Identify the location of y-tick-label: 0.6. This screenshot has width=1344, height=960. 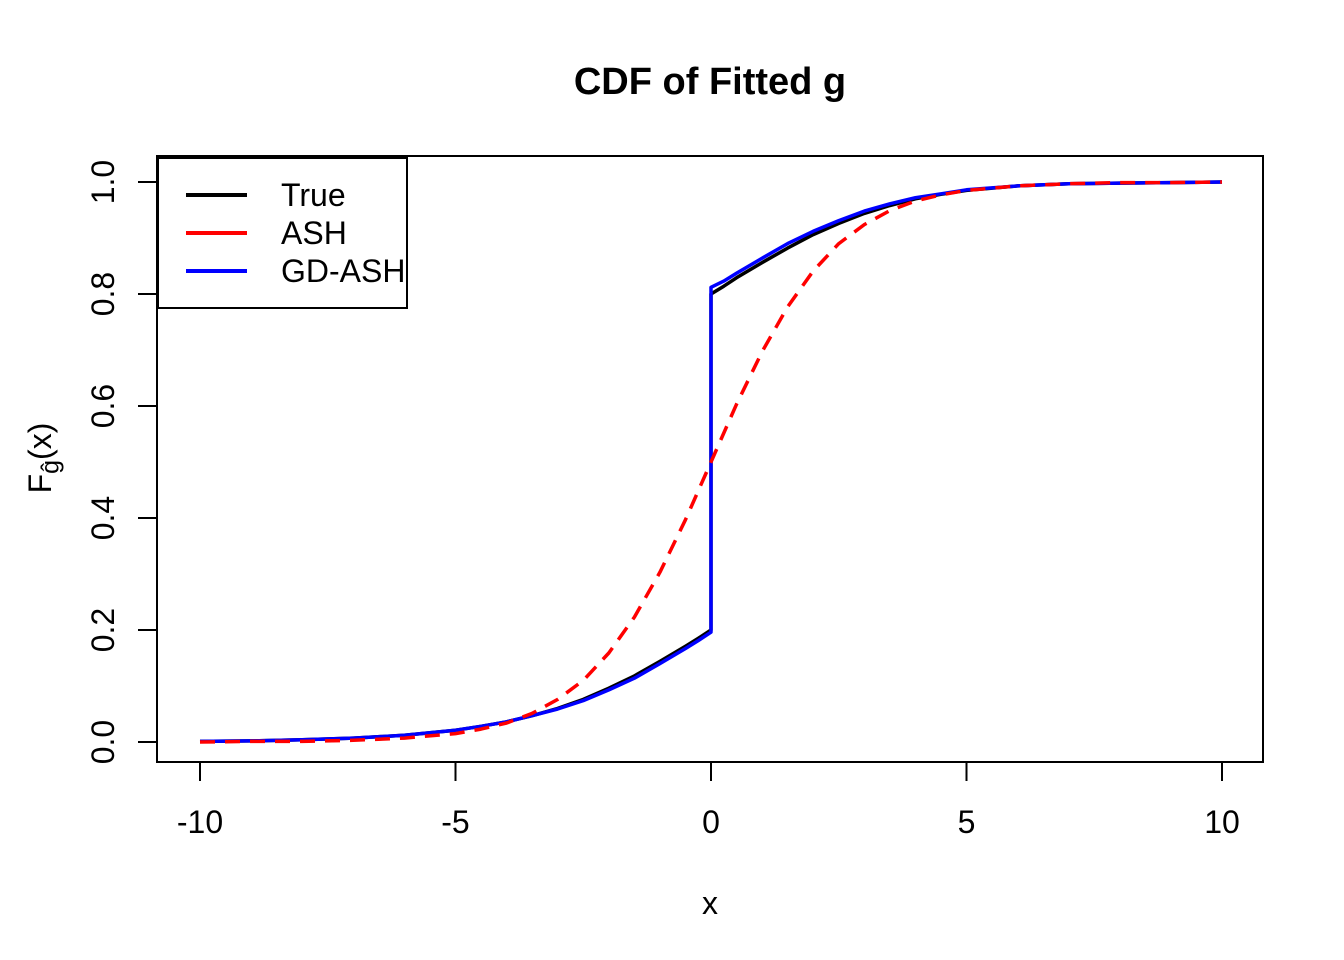
(103, 406).